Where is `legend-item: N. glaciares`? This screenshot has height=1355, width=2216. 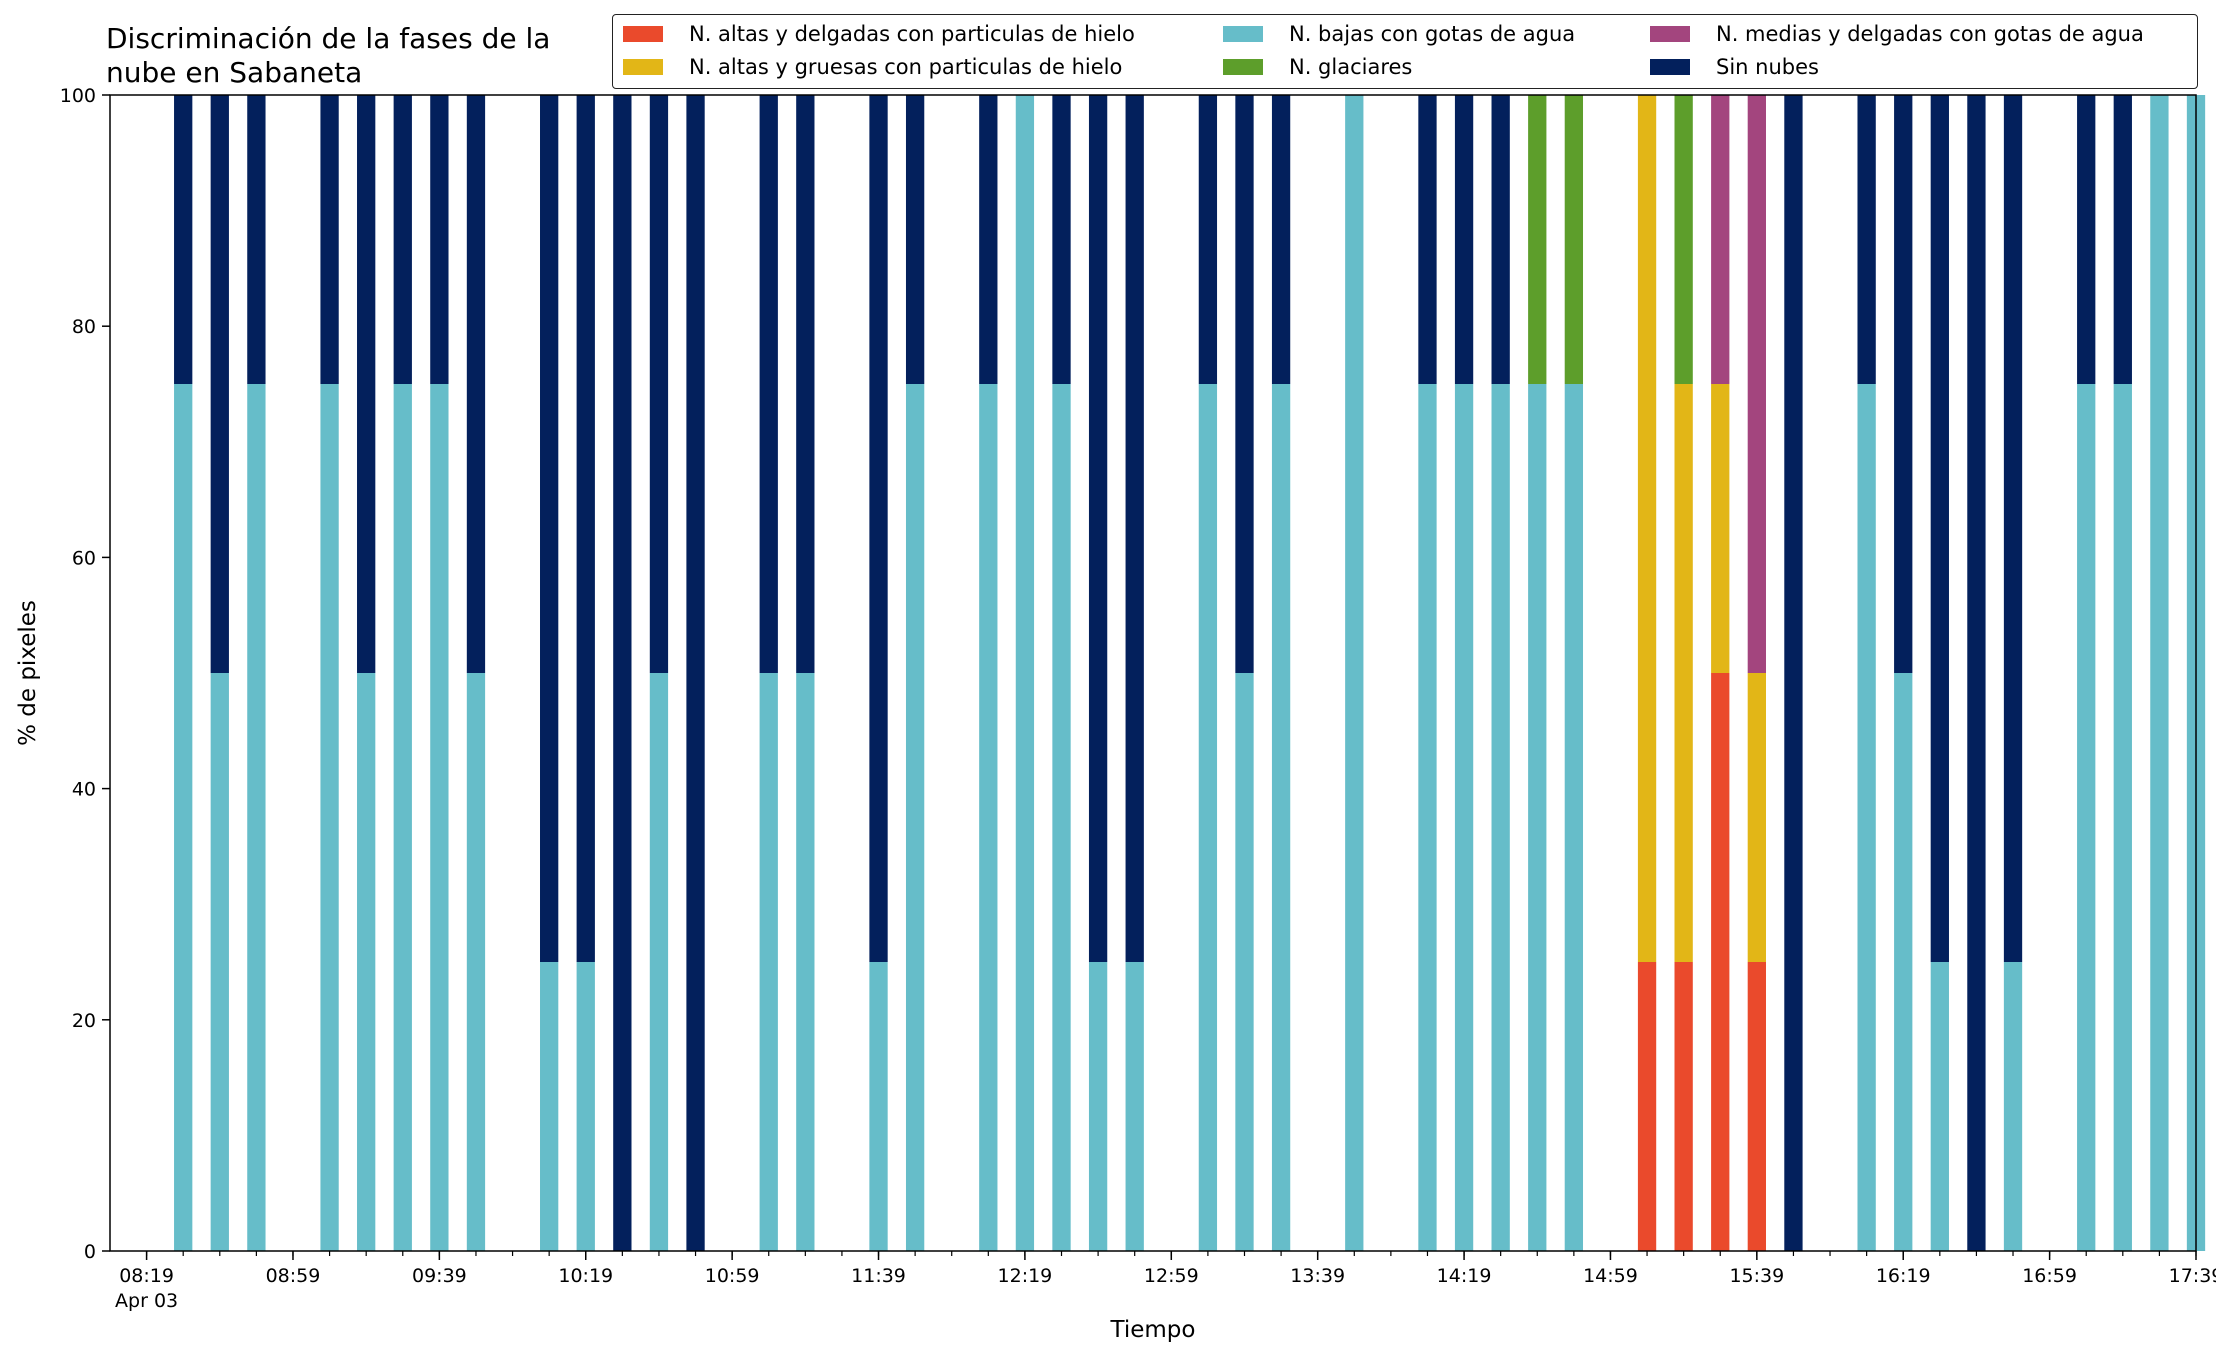 legend-item: N. glaciares is located at coordinates (1317, 67).